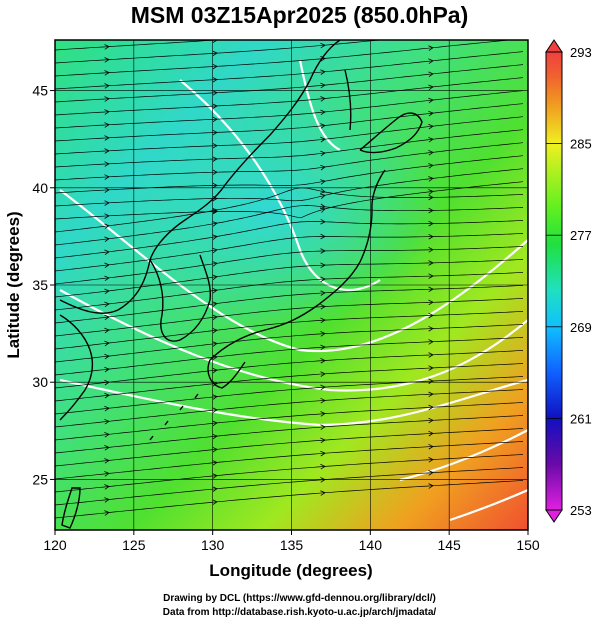  I want to click on y-axis-label: Latitude (degrees), so click(13, 284).